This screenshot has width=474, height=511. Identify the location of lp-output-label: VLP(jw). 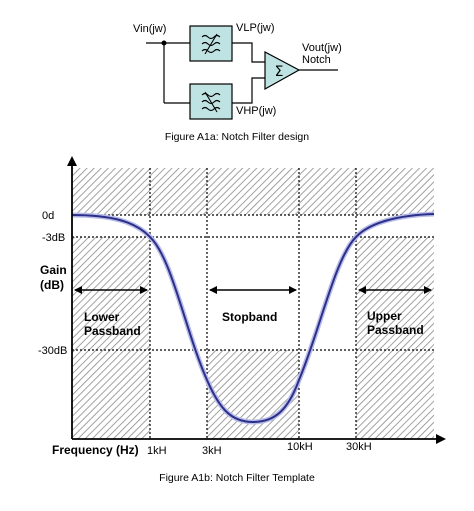
(255, 28).